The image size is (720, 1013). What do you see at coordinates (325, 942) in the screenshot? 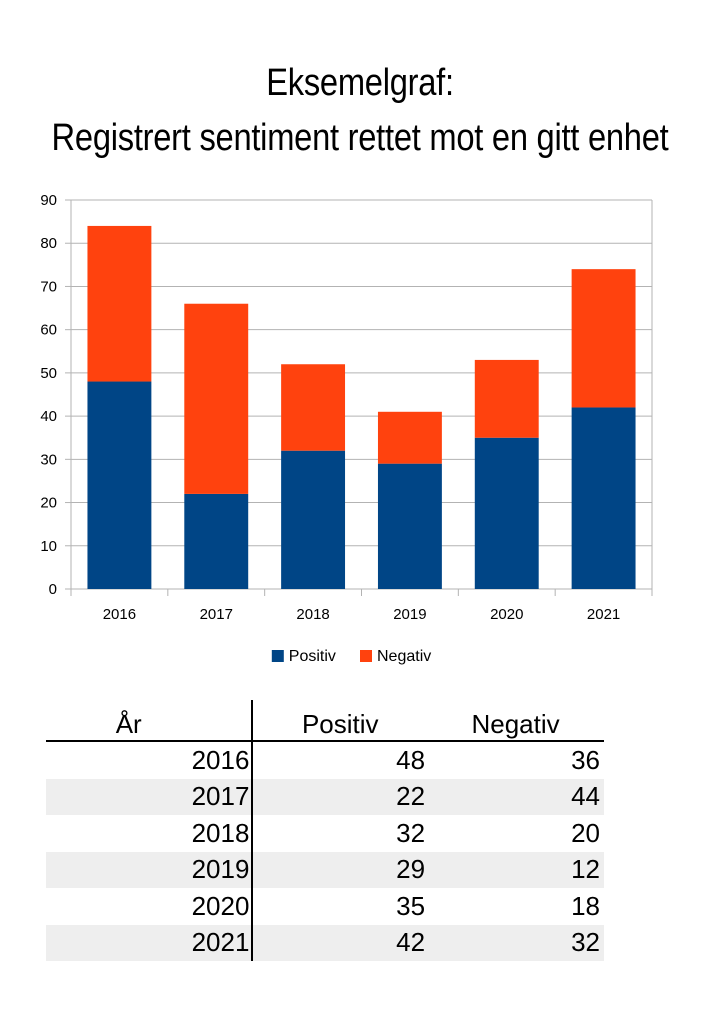
I see `table-row: 2021 42 32` at bounding box center [325, 942].